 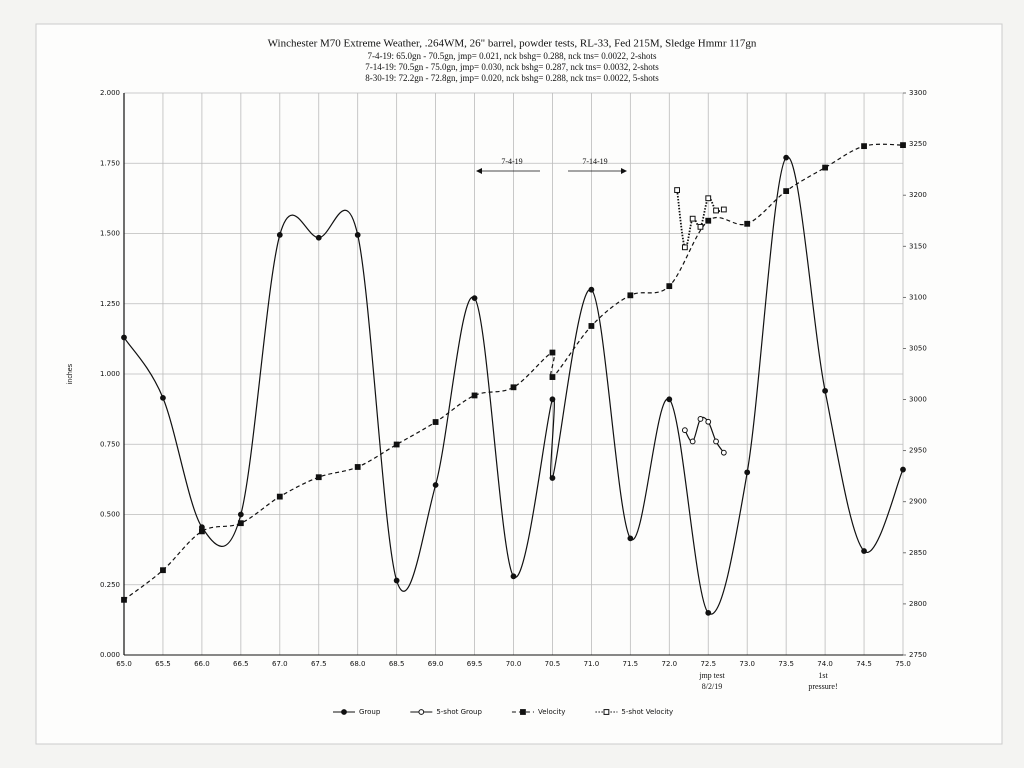 What do you see at coordinates (918, 400) in the screenshot?
I see `y2-tick-label: 3000` at bounding box center [918, 400].